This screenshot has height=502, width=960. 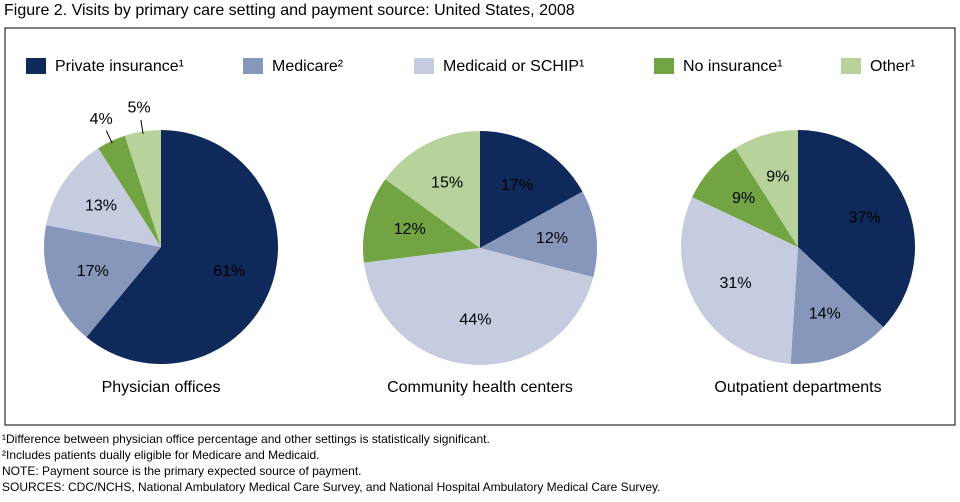 What do you see at coordinates (513, 66) in the screenshot?
I see `legend-label: Medicaid or SCHIP¹` at bounding box center [513, 66].